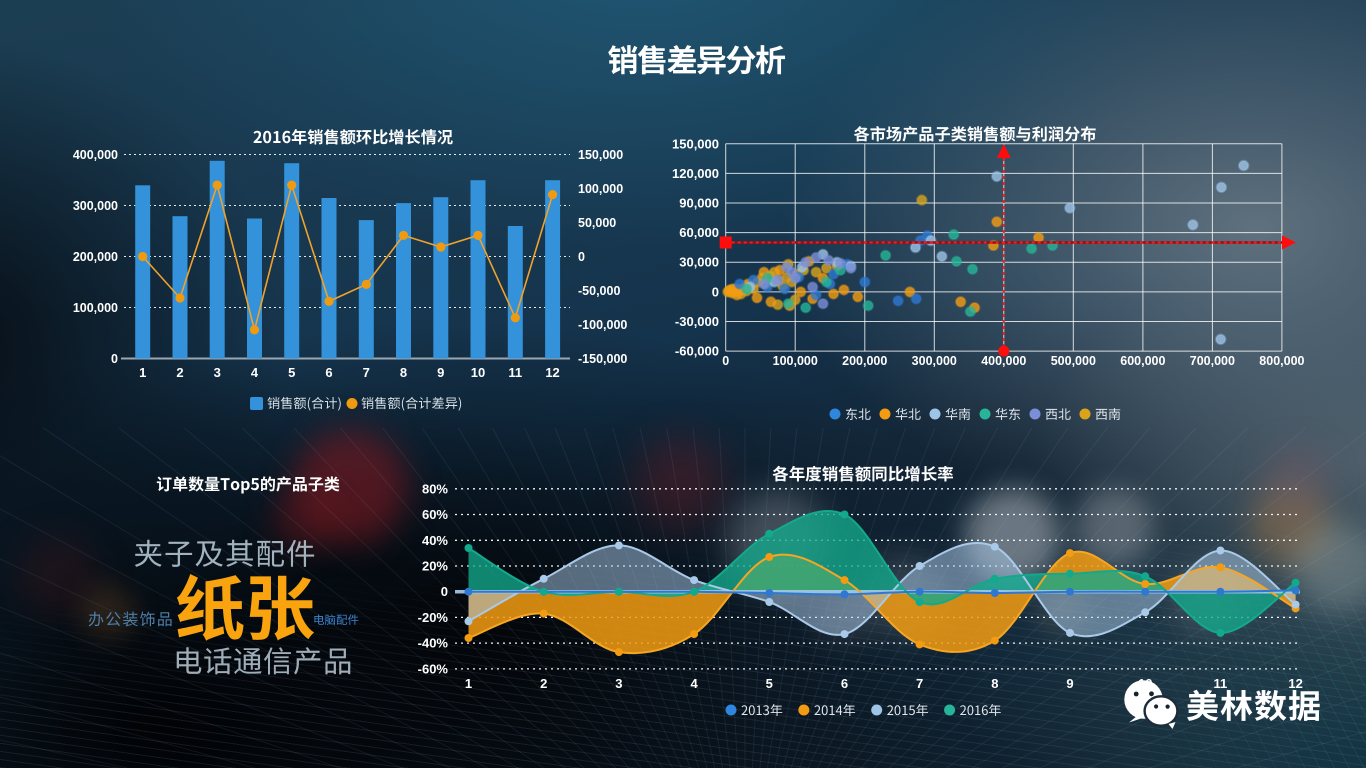 This screenshot has height=768, width=1366. I want to click on svg-text: 10, so click(478, 372).